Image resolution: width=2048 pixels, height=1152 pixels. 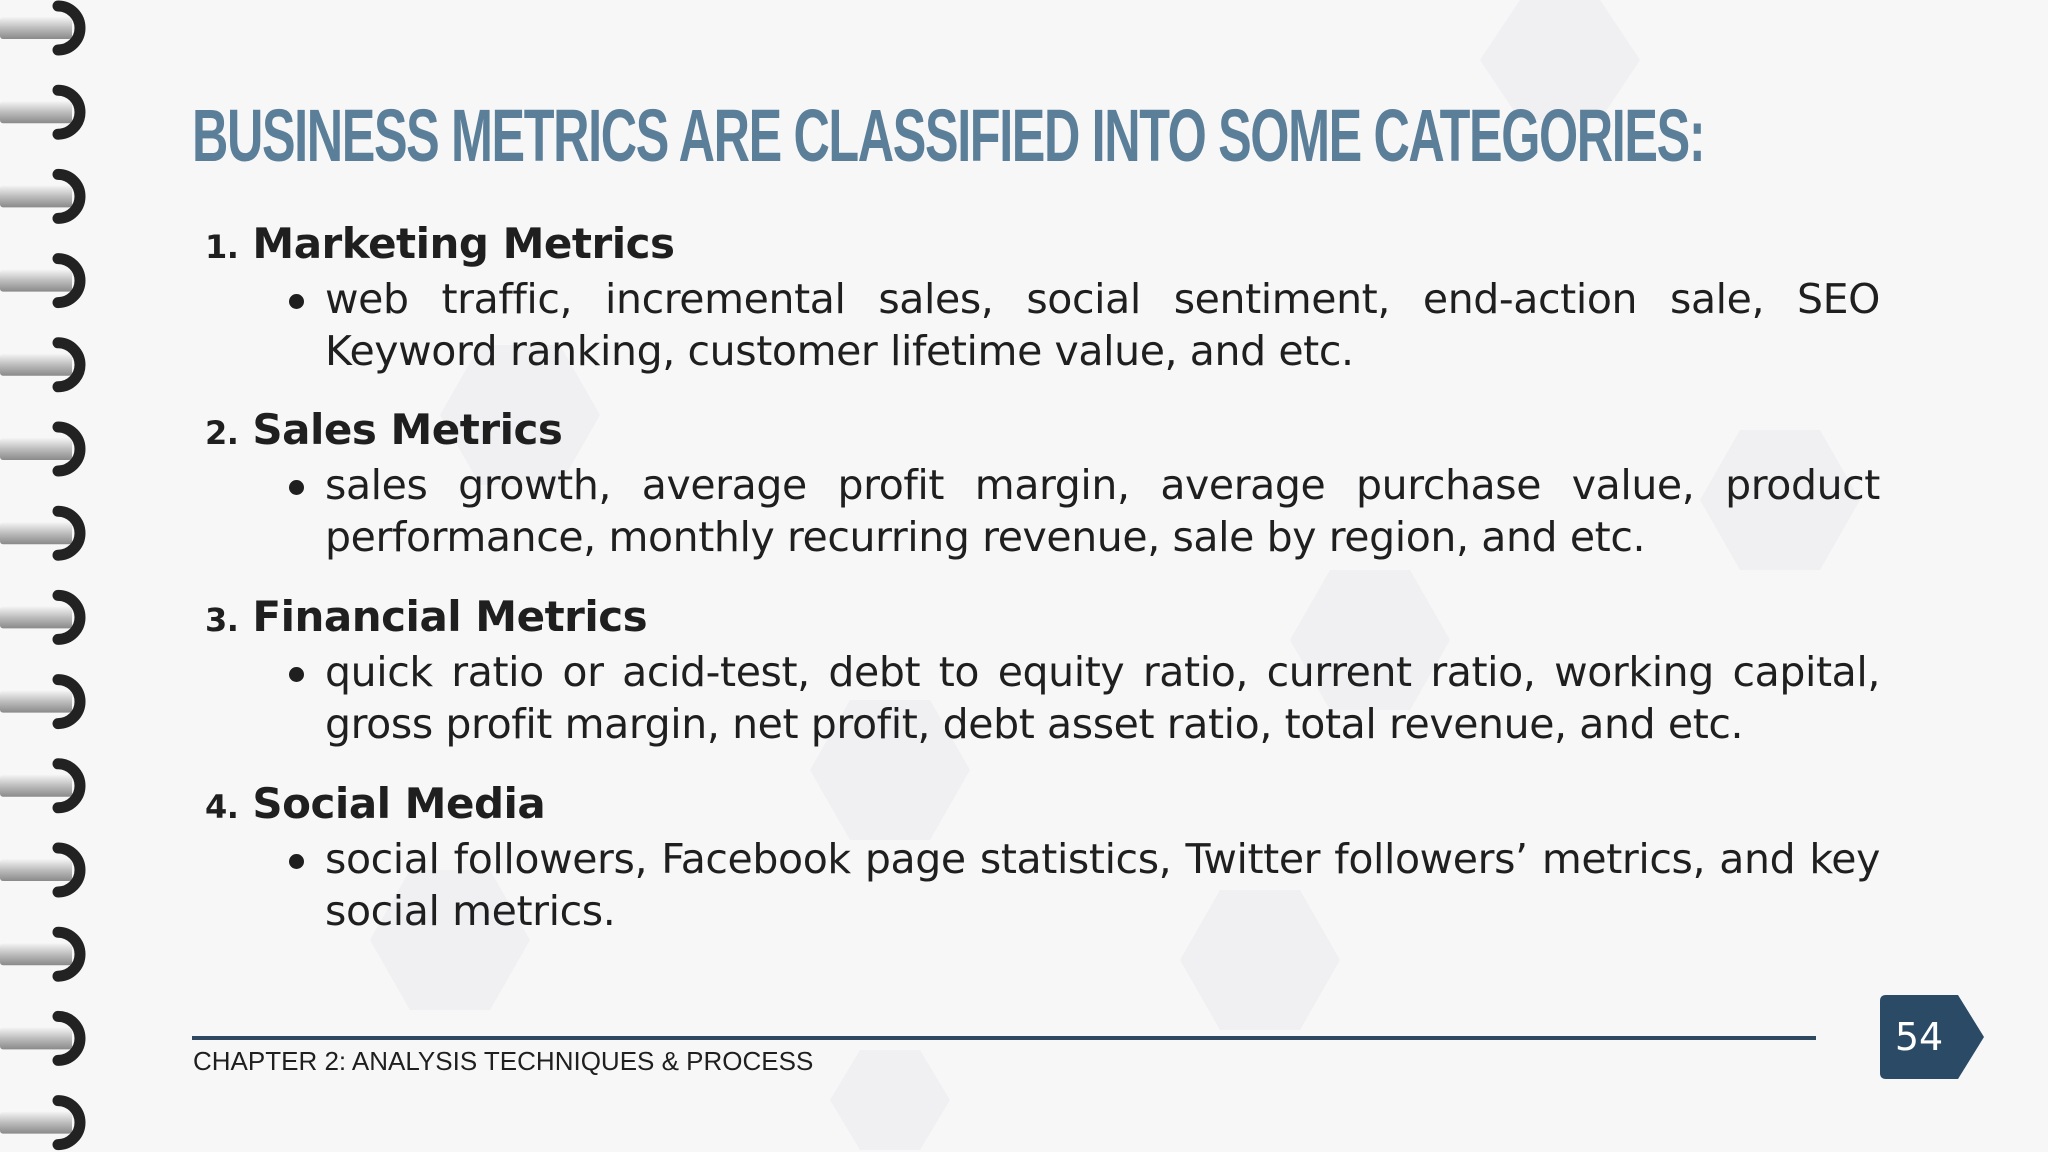 I want to click on category-number: 3., so click(x=222, y=620).